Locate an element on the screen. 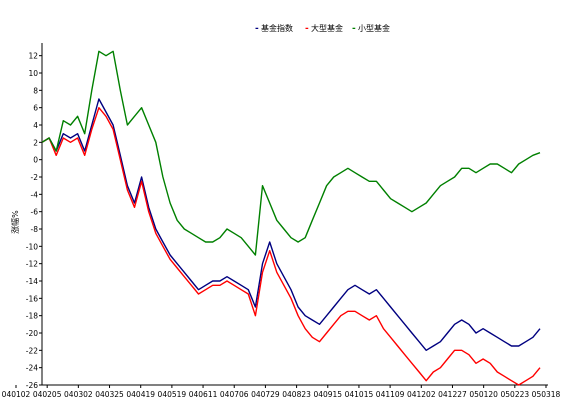  y-tick-label: 10 is located at coordinates (33, 73).